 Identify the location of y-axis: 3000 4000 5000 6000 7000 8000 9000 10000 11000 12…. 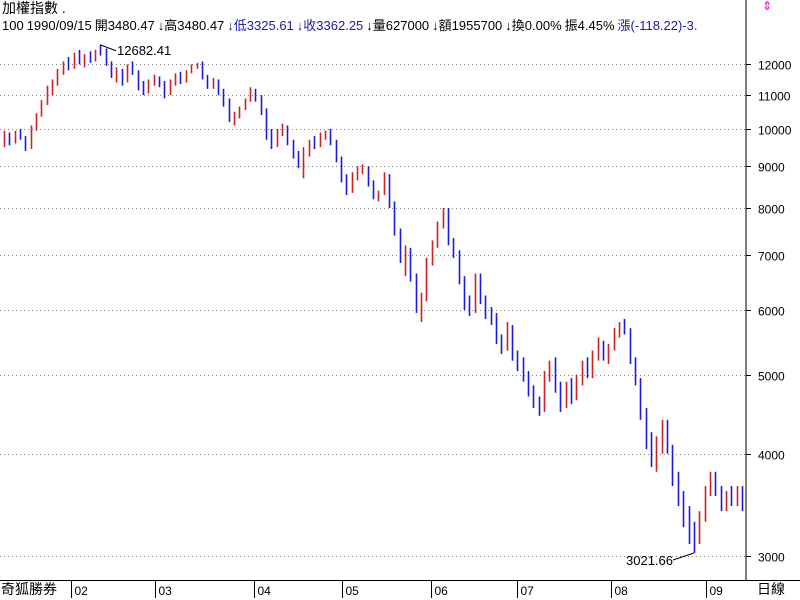
(768, 290).